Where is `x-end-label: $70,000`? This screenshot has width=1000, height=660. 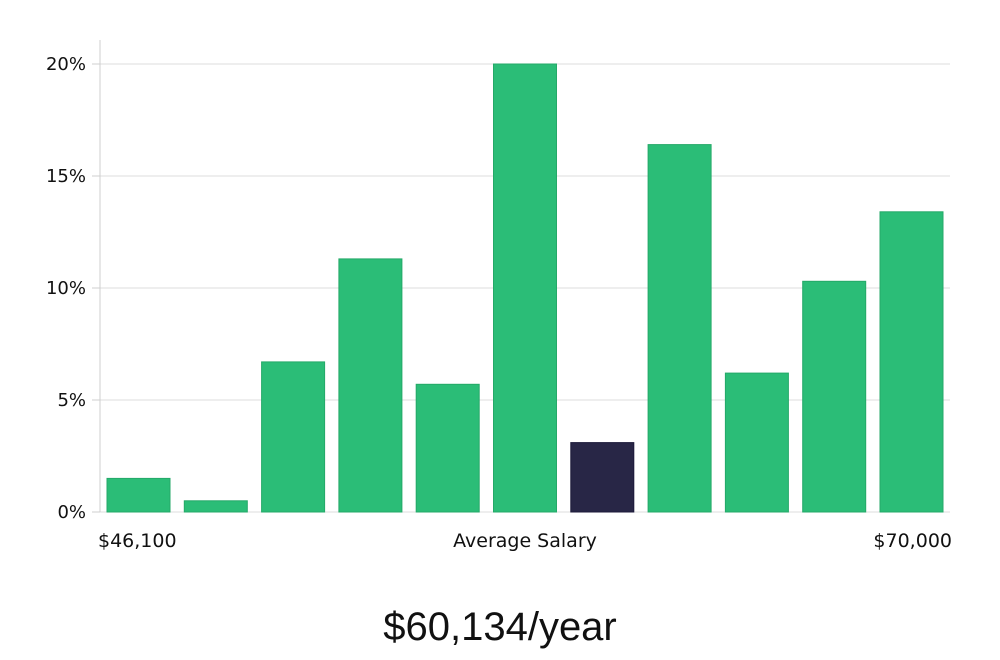 x-end-label: $70,000 is located at coordinates (912, 541).